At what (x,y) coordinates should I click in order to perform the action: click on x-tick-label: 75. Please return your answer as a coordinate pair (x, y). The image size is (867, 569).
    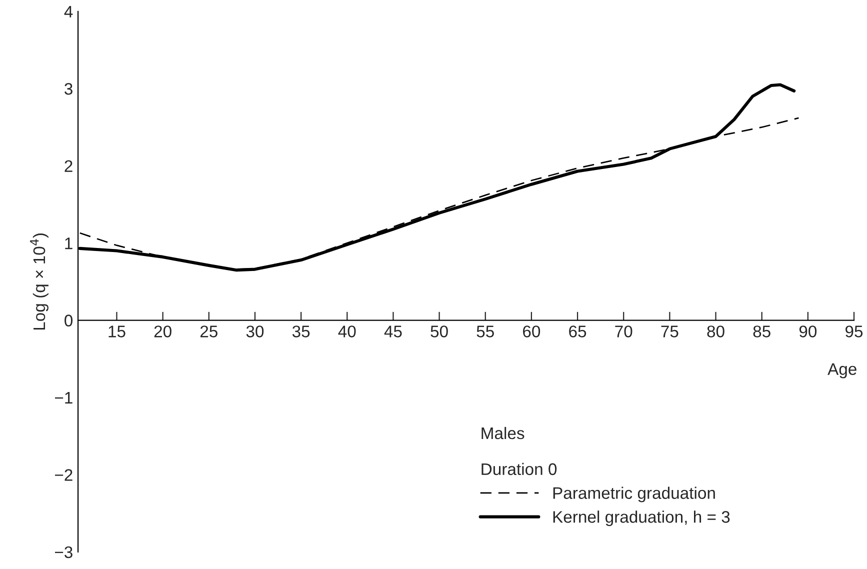
    Looking at the image, I should click on (669, 332).